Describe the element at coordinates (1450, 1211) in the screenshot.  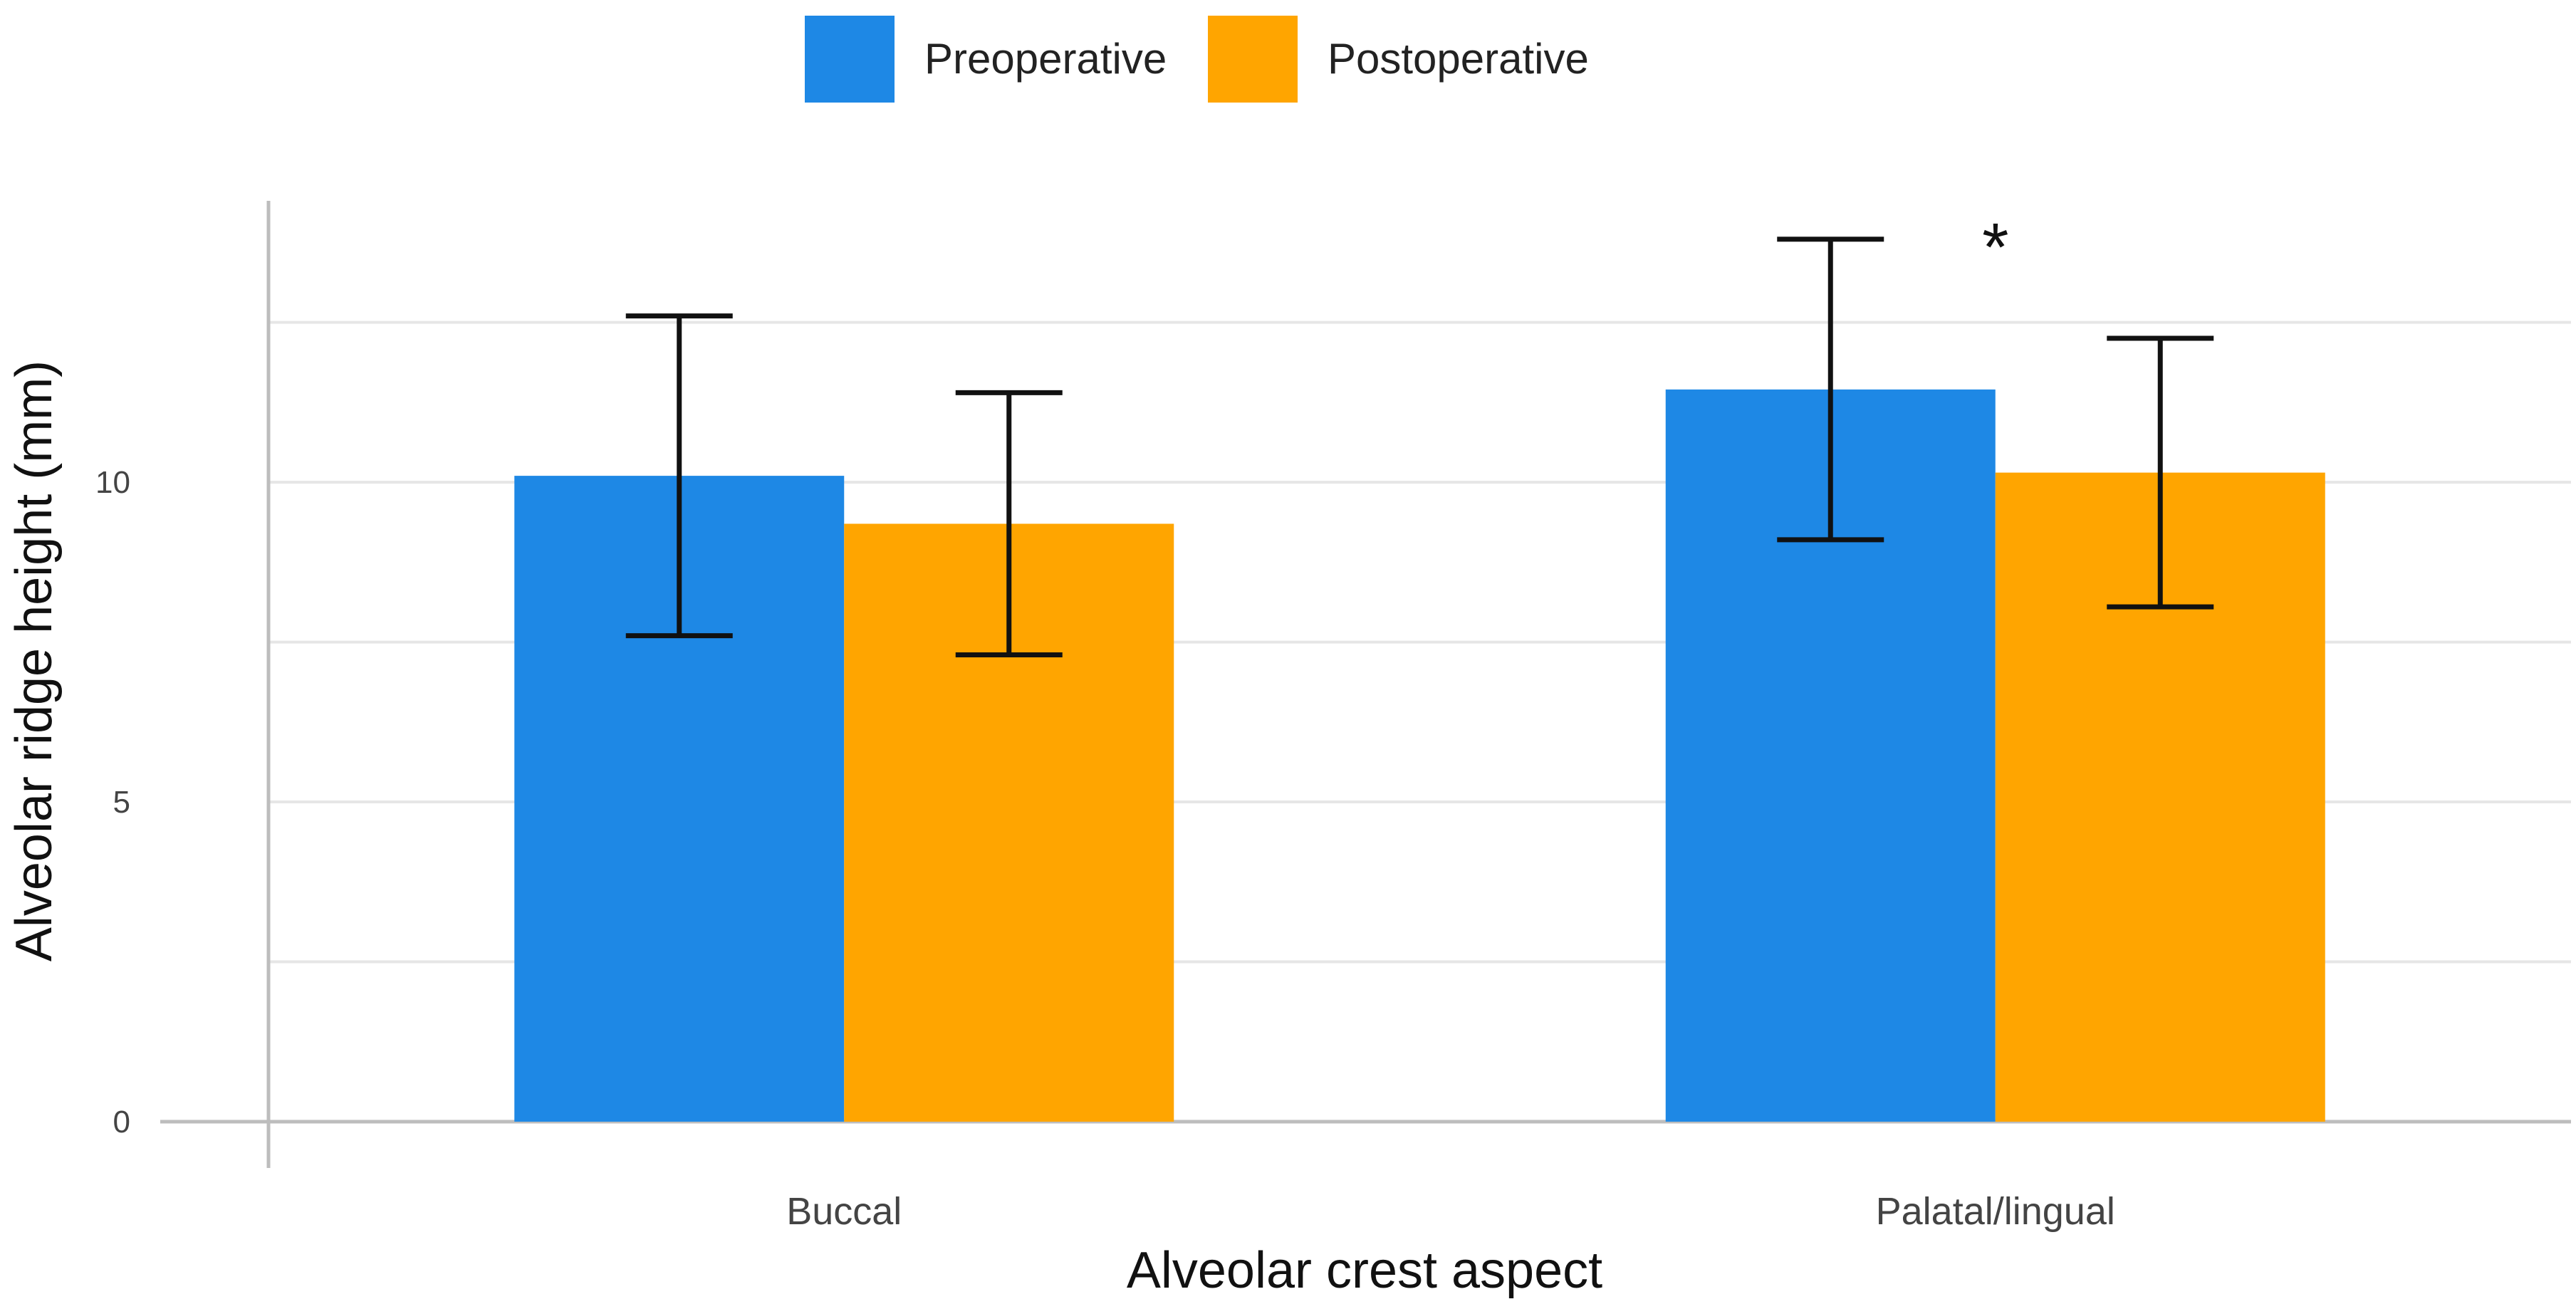
I see `x-category-labels: Buccal Palatal/lingual` at that location.